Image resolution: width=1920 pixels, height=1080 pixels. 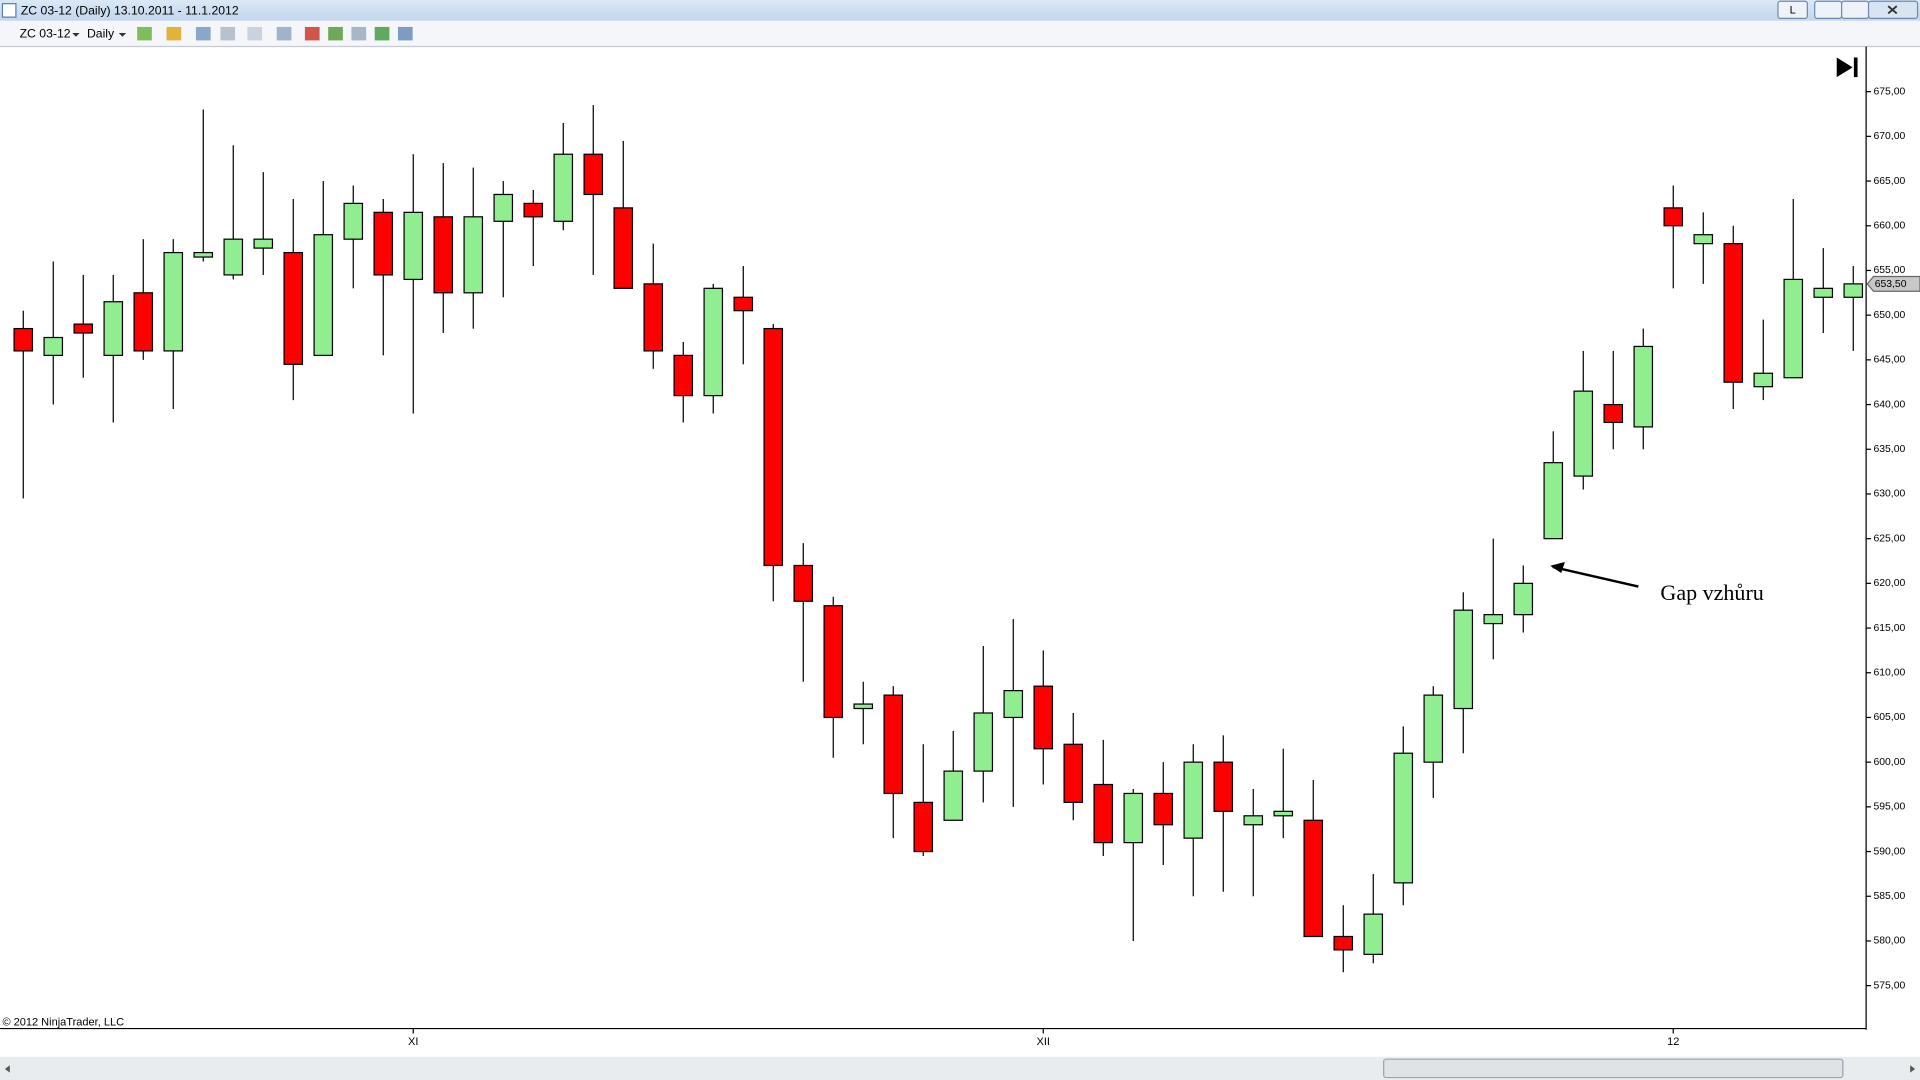 I want to click on annotation-arrow, so click(x=1595, y=576).